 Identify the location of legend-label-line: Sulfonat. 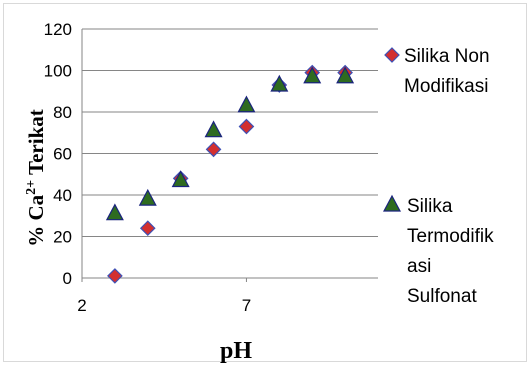
(442, 296).